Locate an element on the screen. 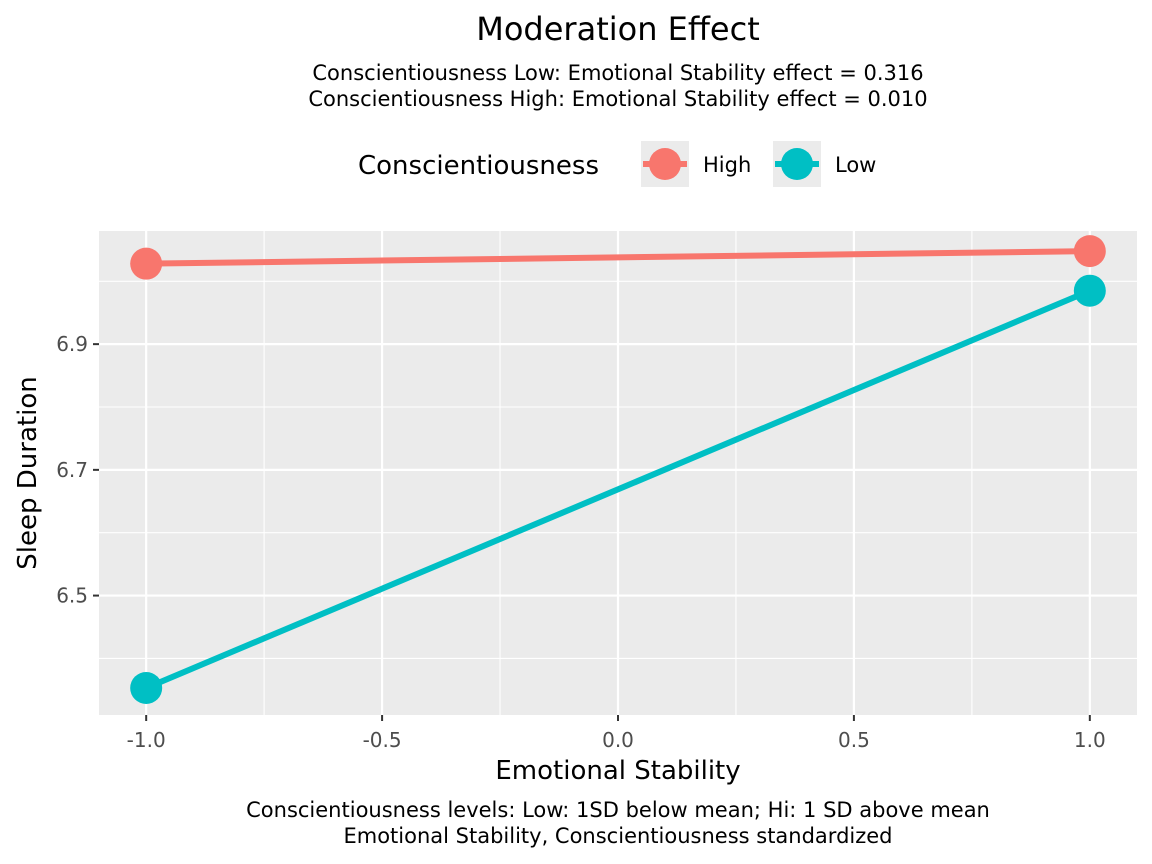 This screenshot has height=864, width=1152. x-tick-label: 1.0 is located at coordinates (1090, 740).